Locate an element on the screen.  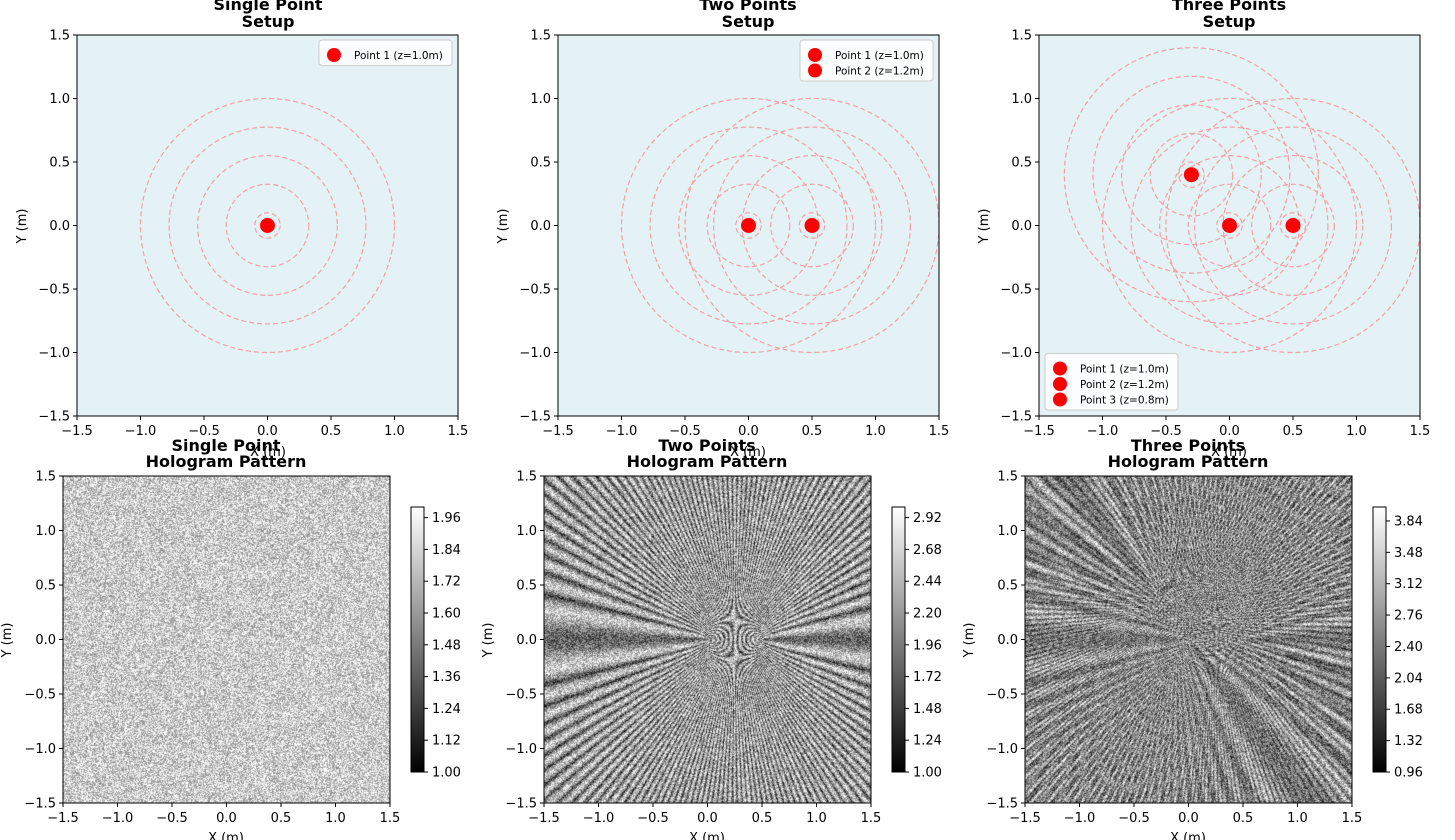
setup-2-xtick-label: −0.5 is located at coordinates (685, 431).